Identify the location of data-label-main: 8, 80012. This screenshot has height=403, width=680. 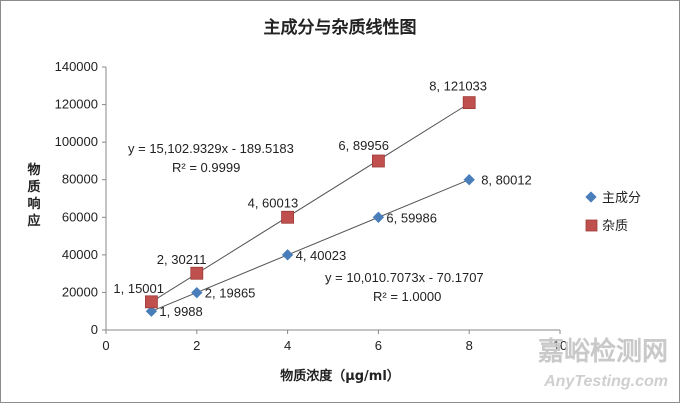
(506, 180).